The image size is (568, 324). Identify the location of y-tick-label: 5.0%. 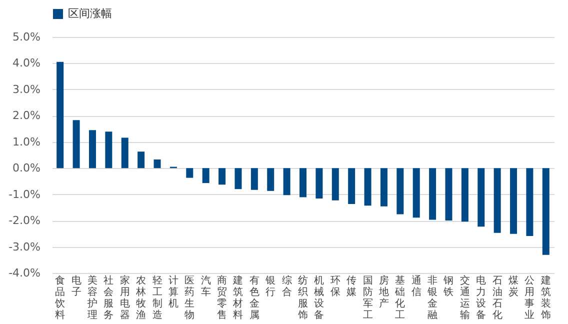
(26, 37).